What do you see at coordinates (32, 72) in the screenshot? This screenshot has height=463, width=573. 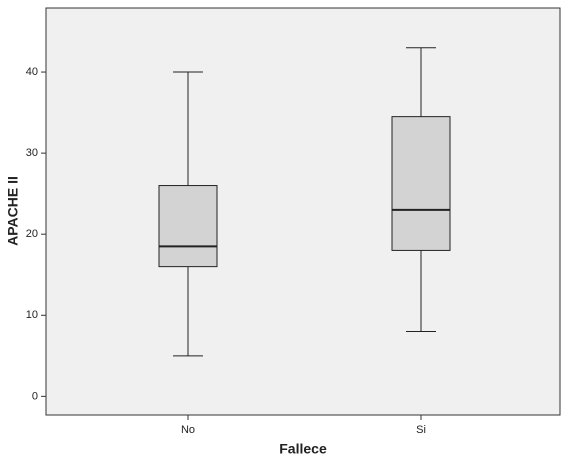 I see `y-tick-label: 40` at bounding box center [32, 72].